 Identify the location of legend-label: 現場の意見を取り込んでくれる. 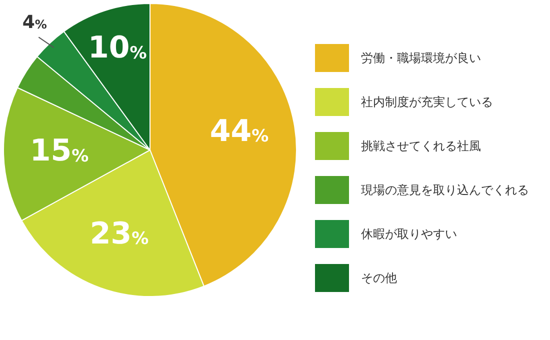
(445, 190).